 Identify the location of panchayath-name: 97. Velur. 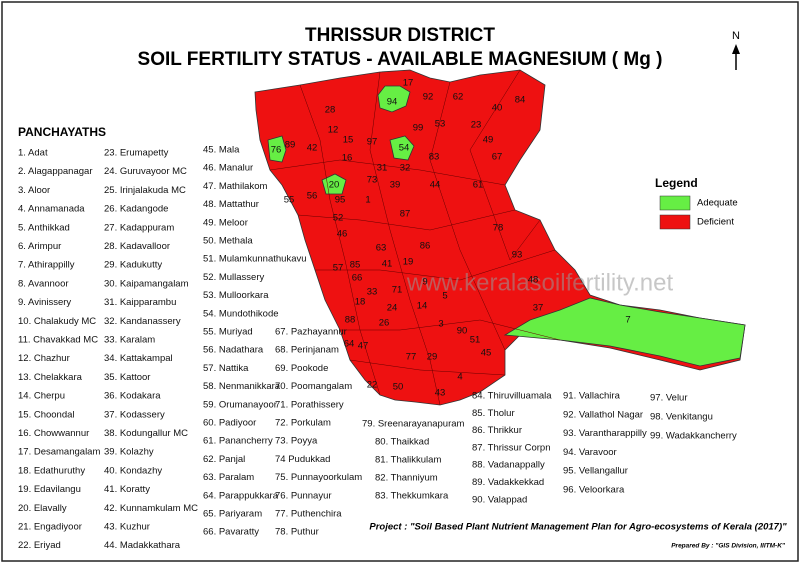
(669, 398).